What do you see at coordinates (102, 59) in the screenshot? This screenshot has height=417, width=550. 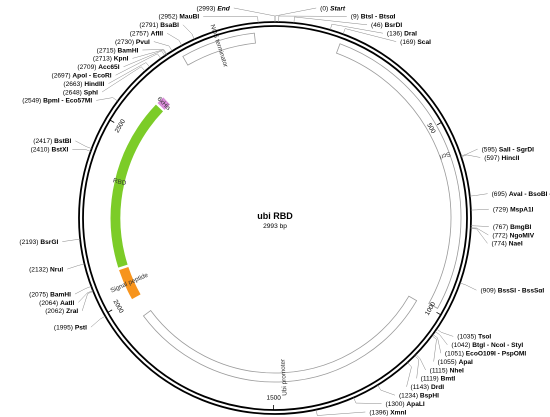 I see `site-position: (2713)` at bounding box center [102, 59].